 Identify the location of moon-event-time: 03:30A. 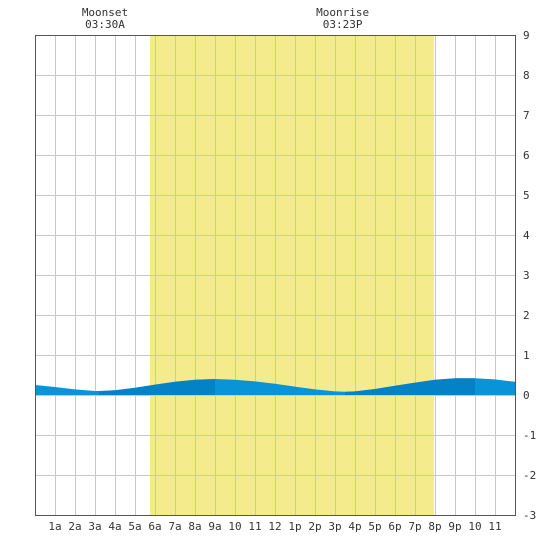
(105, 24).